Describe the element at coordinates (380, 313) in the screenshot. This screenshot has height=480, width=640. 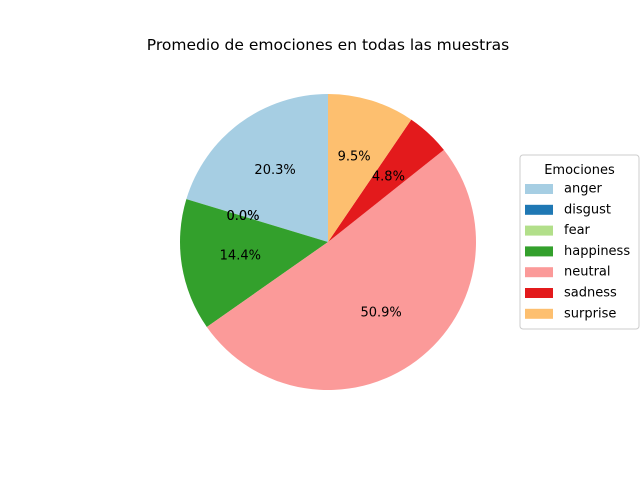
I see `pie-label-neutral: 50.9%` at that location.